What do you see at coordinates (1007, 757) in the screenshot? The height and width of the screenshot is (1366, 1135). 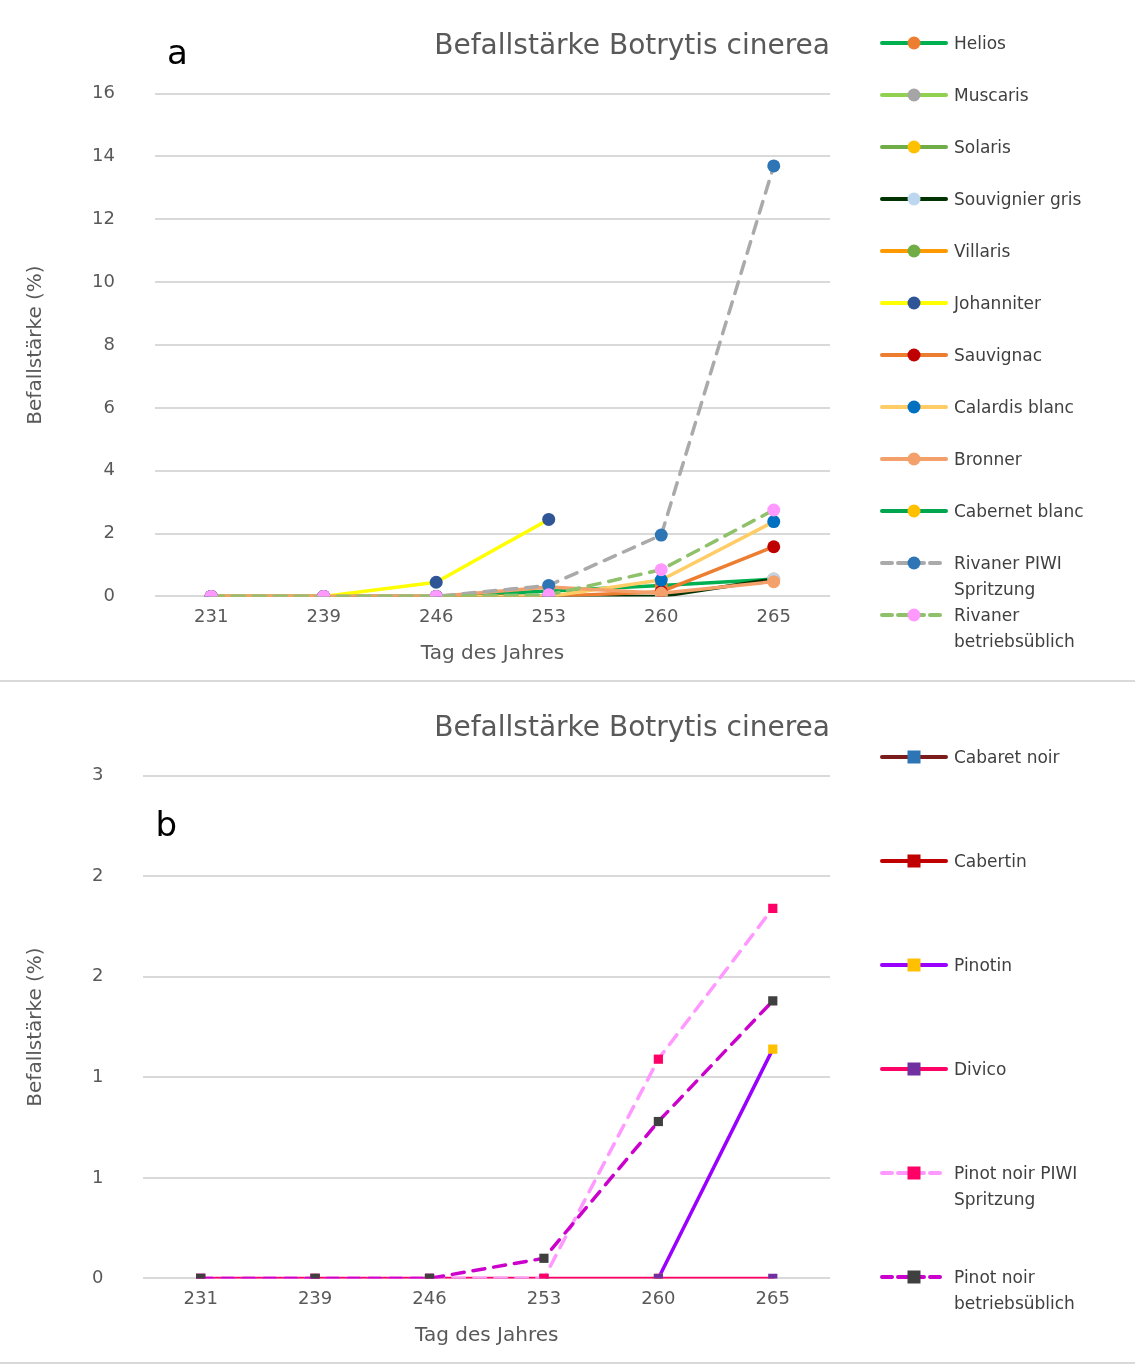 I see `legend-label: Cabaret noir` at bounding box center [1007, 757].